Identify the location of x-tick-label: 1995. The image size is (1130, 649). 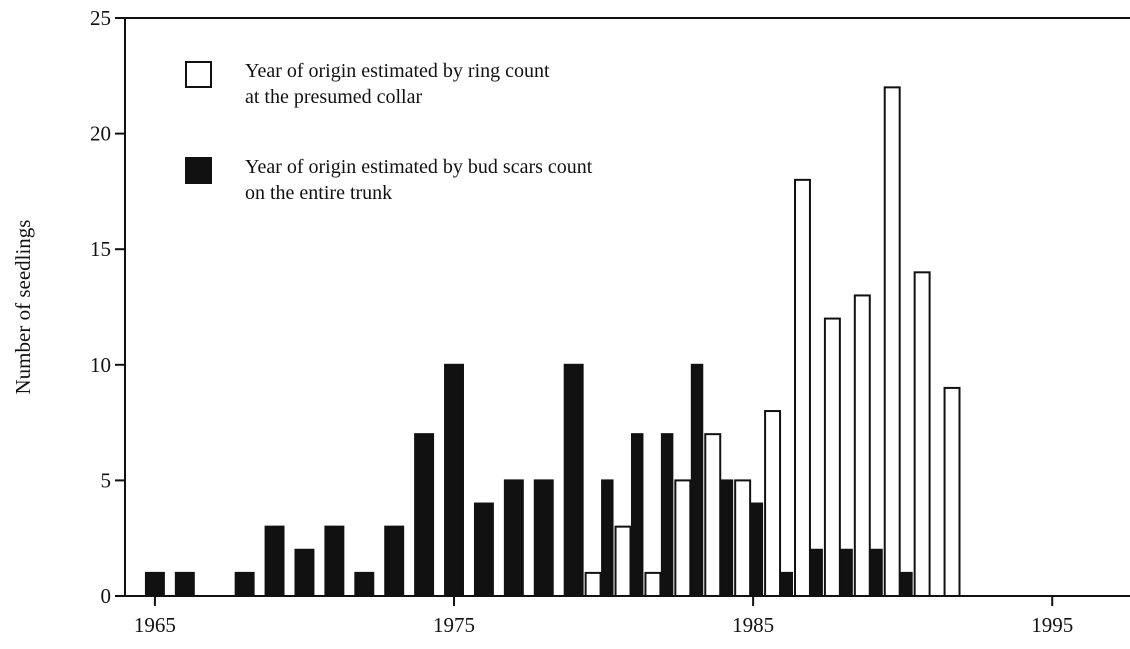
(1052, 625).